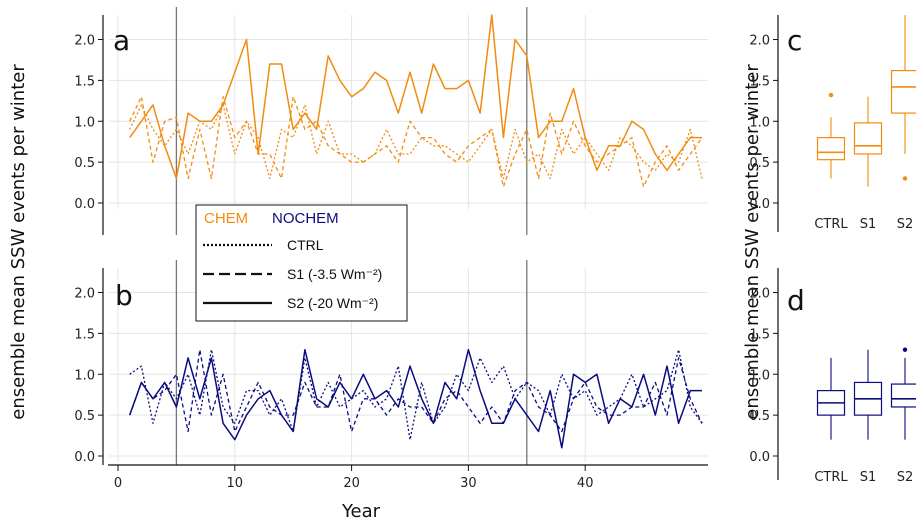 The height and width of the screenshot is (526, 916). I want to click on panel-letter-d: d, so click(796, 300).